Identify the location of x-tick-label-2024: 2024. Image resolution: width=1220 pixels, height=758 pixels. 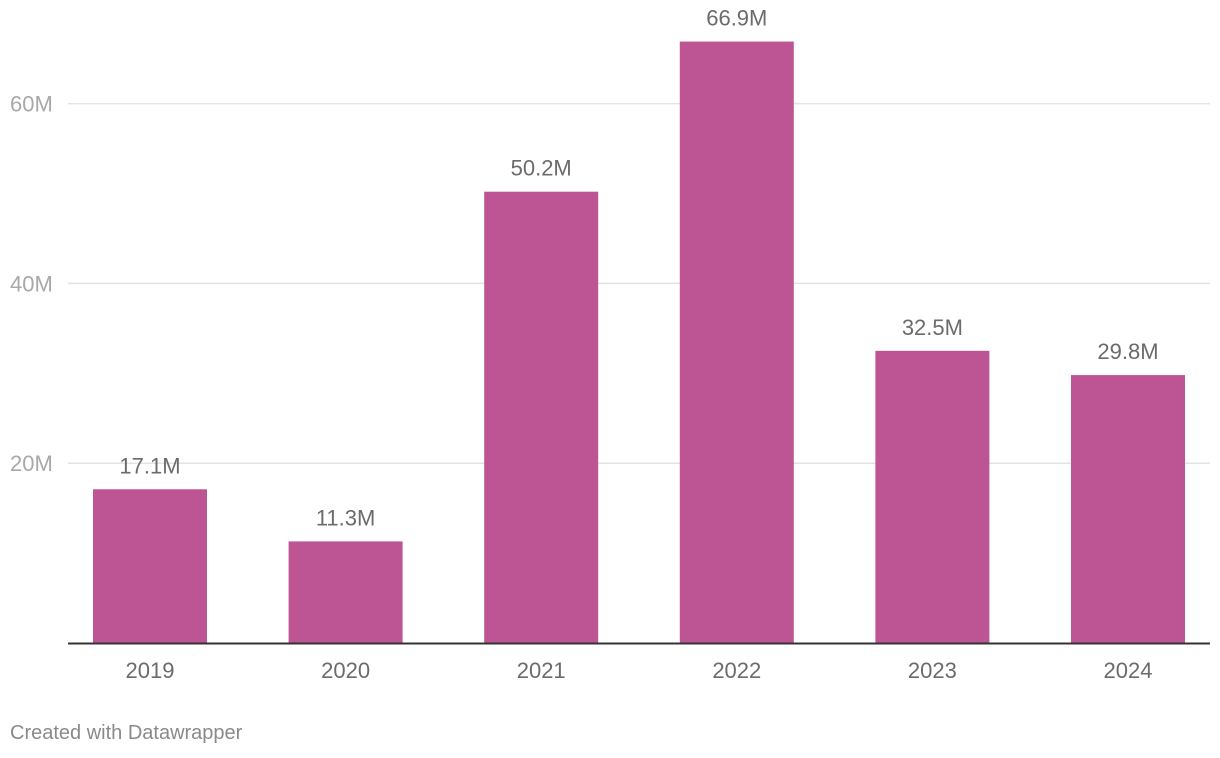
(1128, 670).